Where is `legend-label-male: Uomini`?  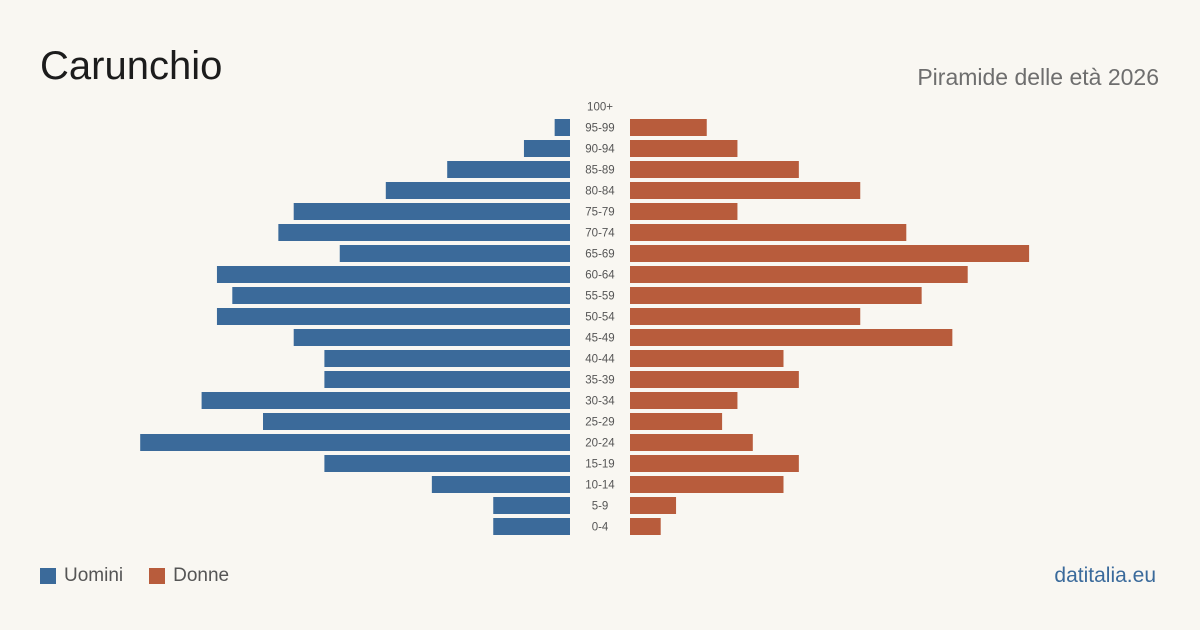
legend-label-male: Uomini is located at coordinates (94, 575).